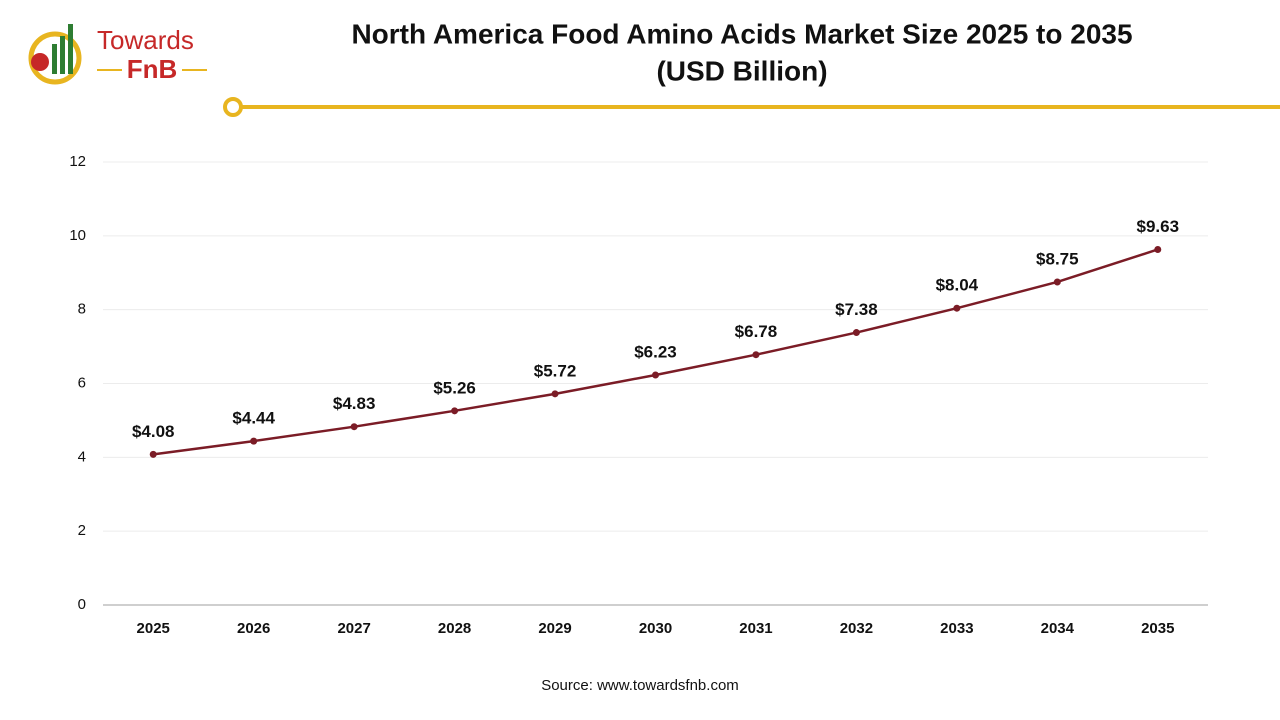 This screenshot has height=720, width=1280. What do you see at coordinates (755, 628) in the screenshot?
I see `x-tick-label: 2031` at bounding box center [755, 628].